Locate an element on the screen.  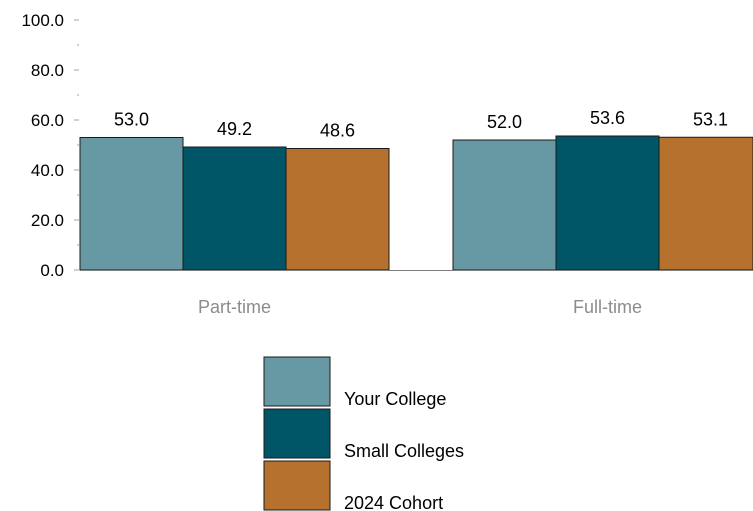
bar-2024-cohort-full-time is located at coordinates (705, 203).